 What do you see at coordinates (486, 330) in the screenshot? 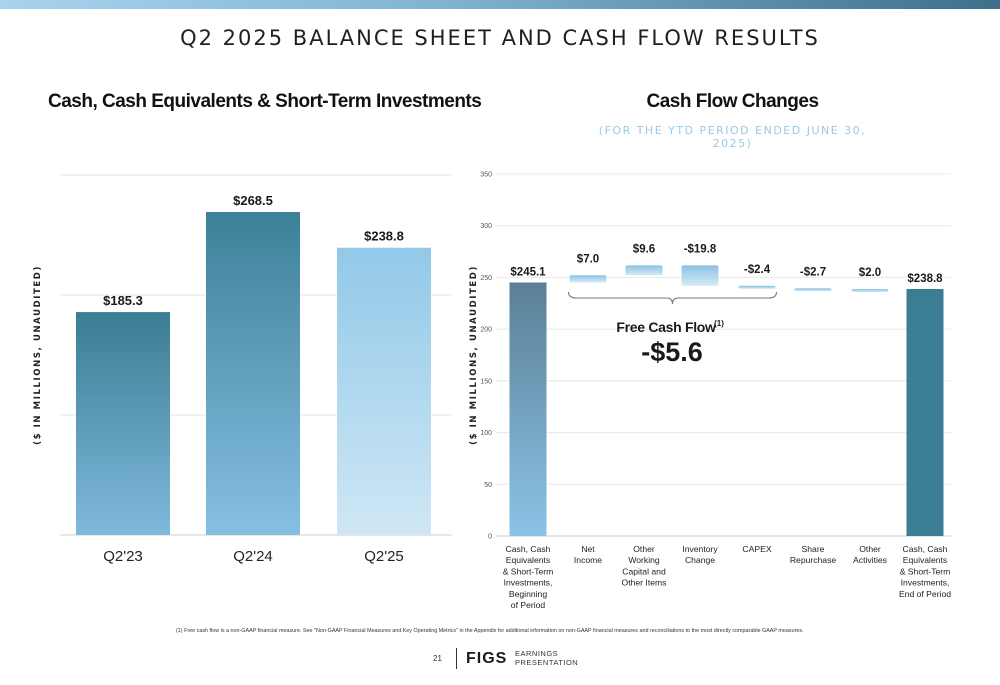
I see `right-y-tick-label: 200` at bounding box center [486, 330].